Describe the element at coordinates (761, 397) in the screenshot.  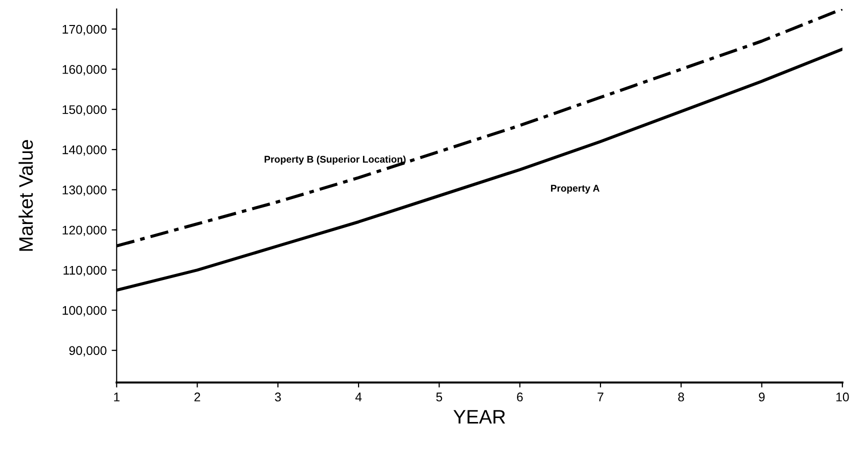
I see `x-tick-label: 9` at that location.